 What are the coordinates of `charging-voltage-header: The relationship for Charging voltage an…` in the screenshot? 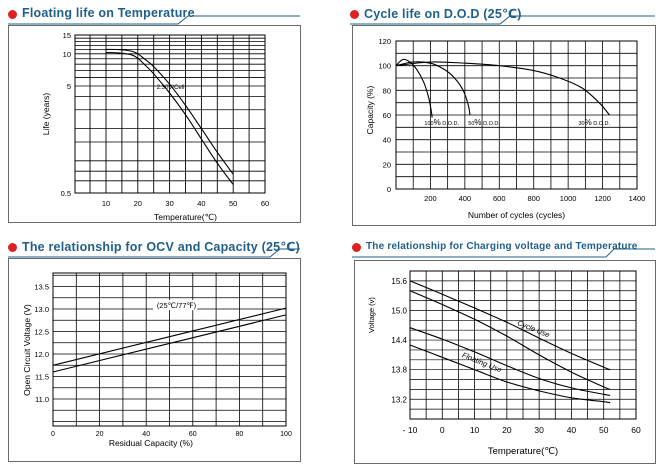 It's located at (502, 249).